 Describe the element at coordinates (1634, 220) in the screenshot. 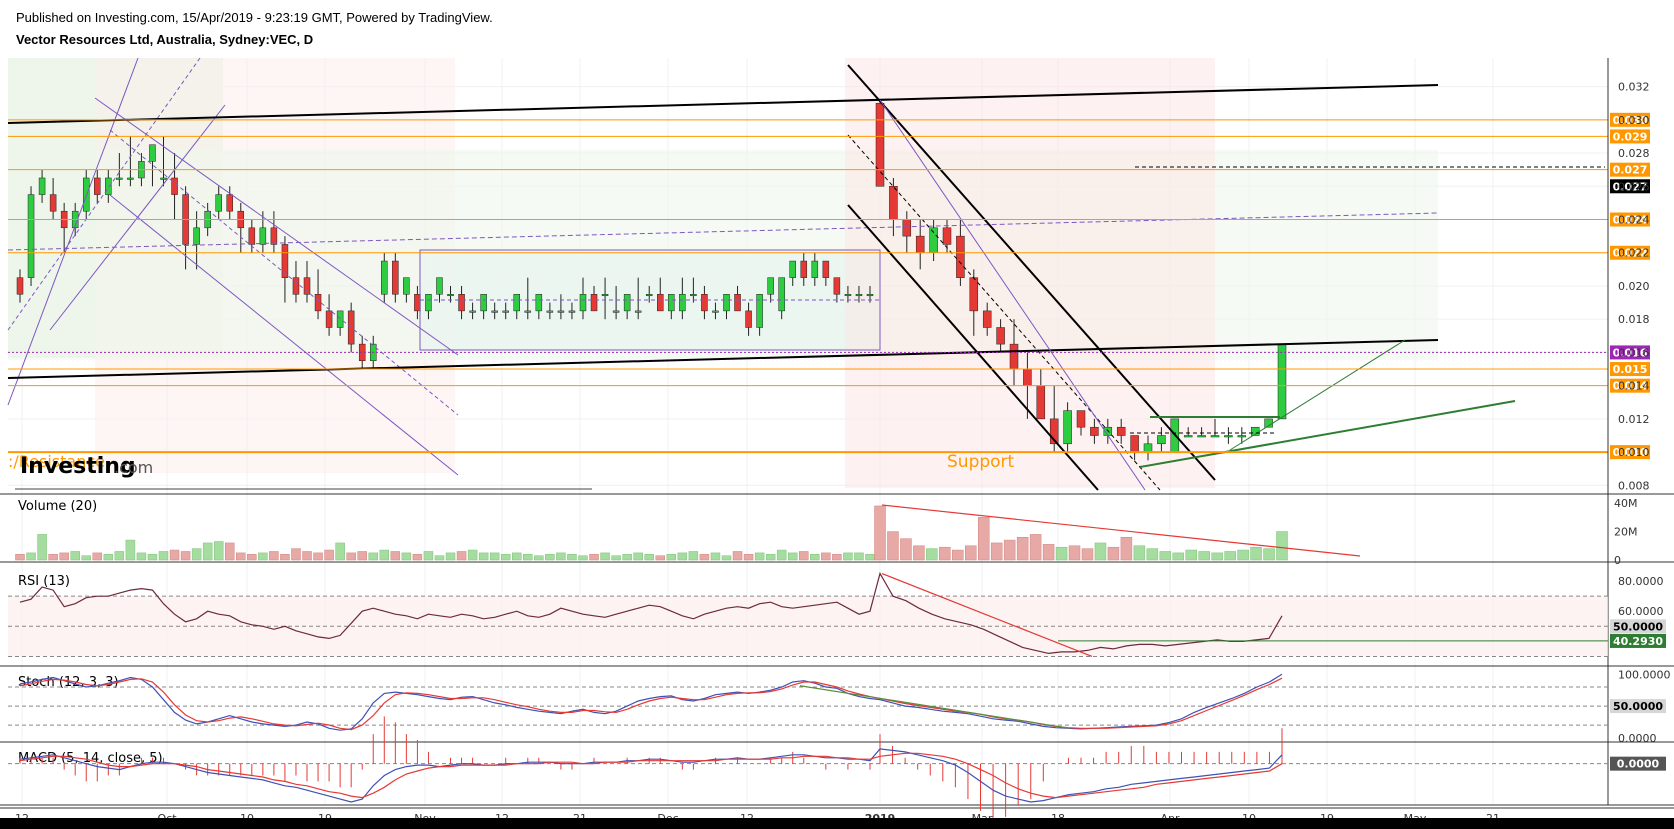

I see `price-tick: 0.024` at that location.